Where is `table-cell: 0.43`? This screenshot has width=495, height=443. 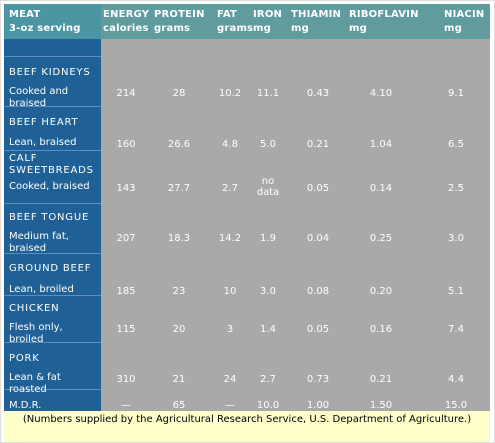 table-cell: 0.43 is located at coordinates (318, 93).